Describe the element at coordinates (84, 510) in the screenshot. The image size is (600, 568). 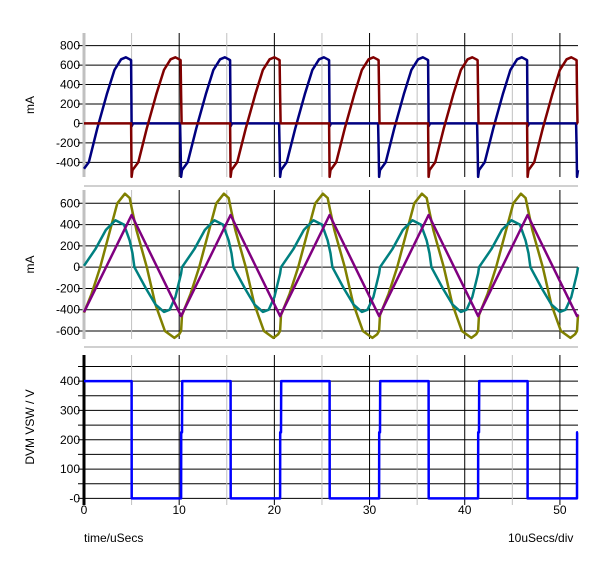
I see `x-tick-label: 0` at that location.